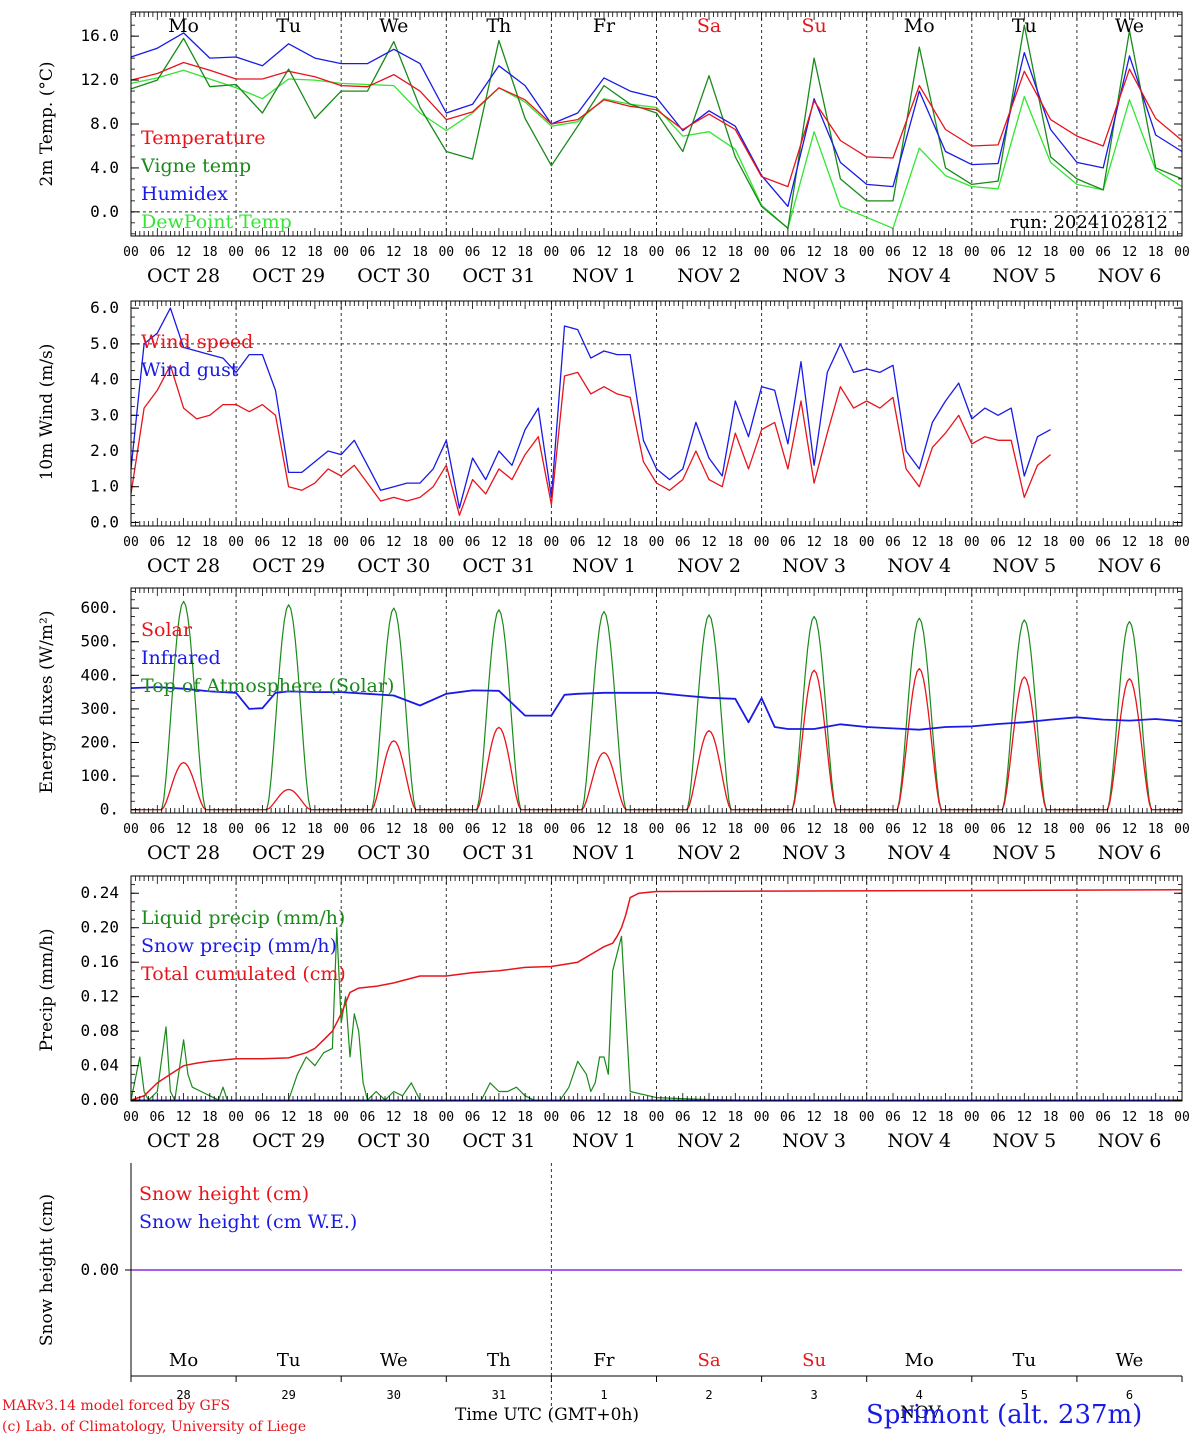 This screenshot has width=1194, height=1440. I want to click on x-date-label: NOV 5, so click(1024, 276).